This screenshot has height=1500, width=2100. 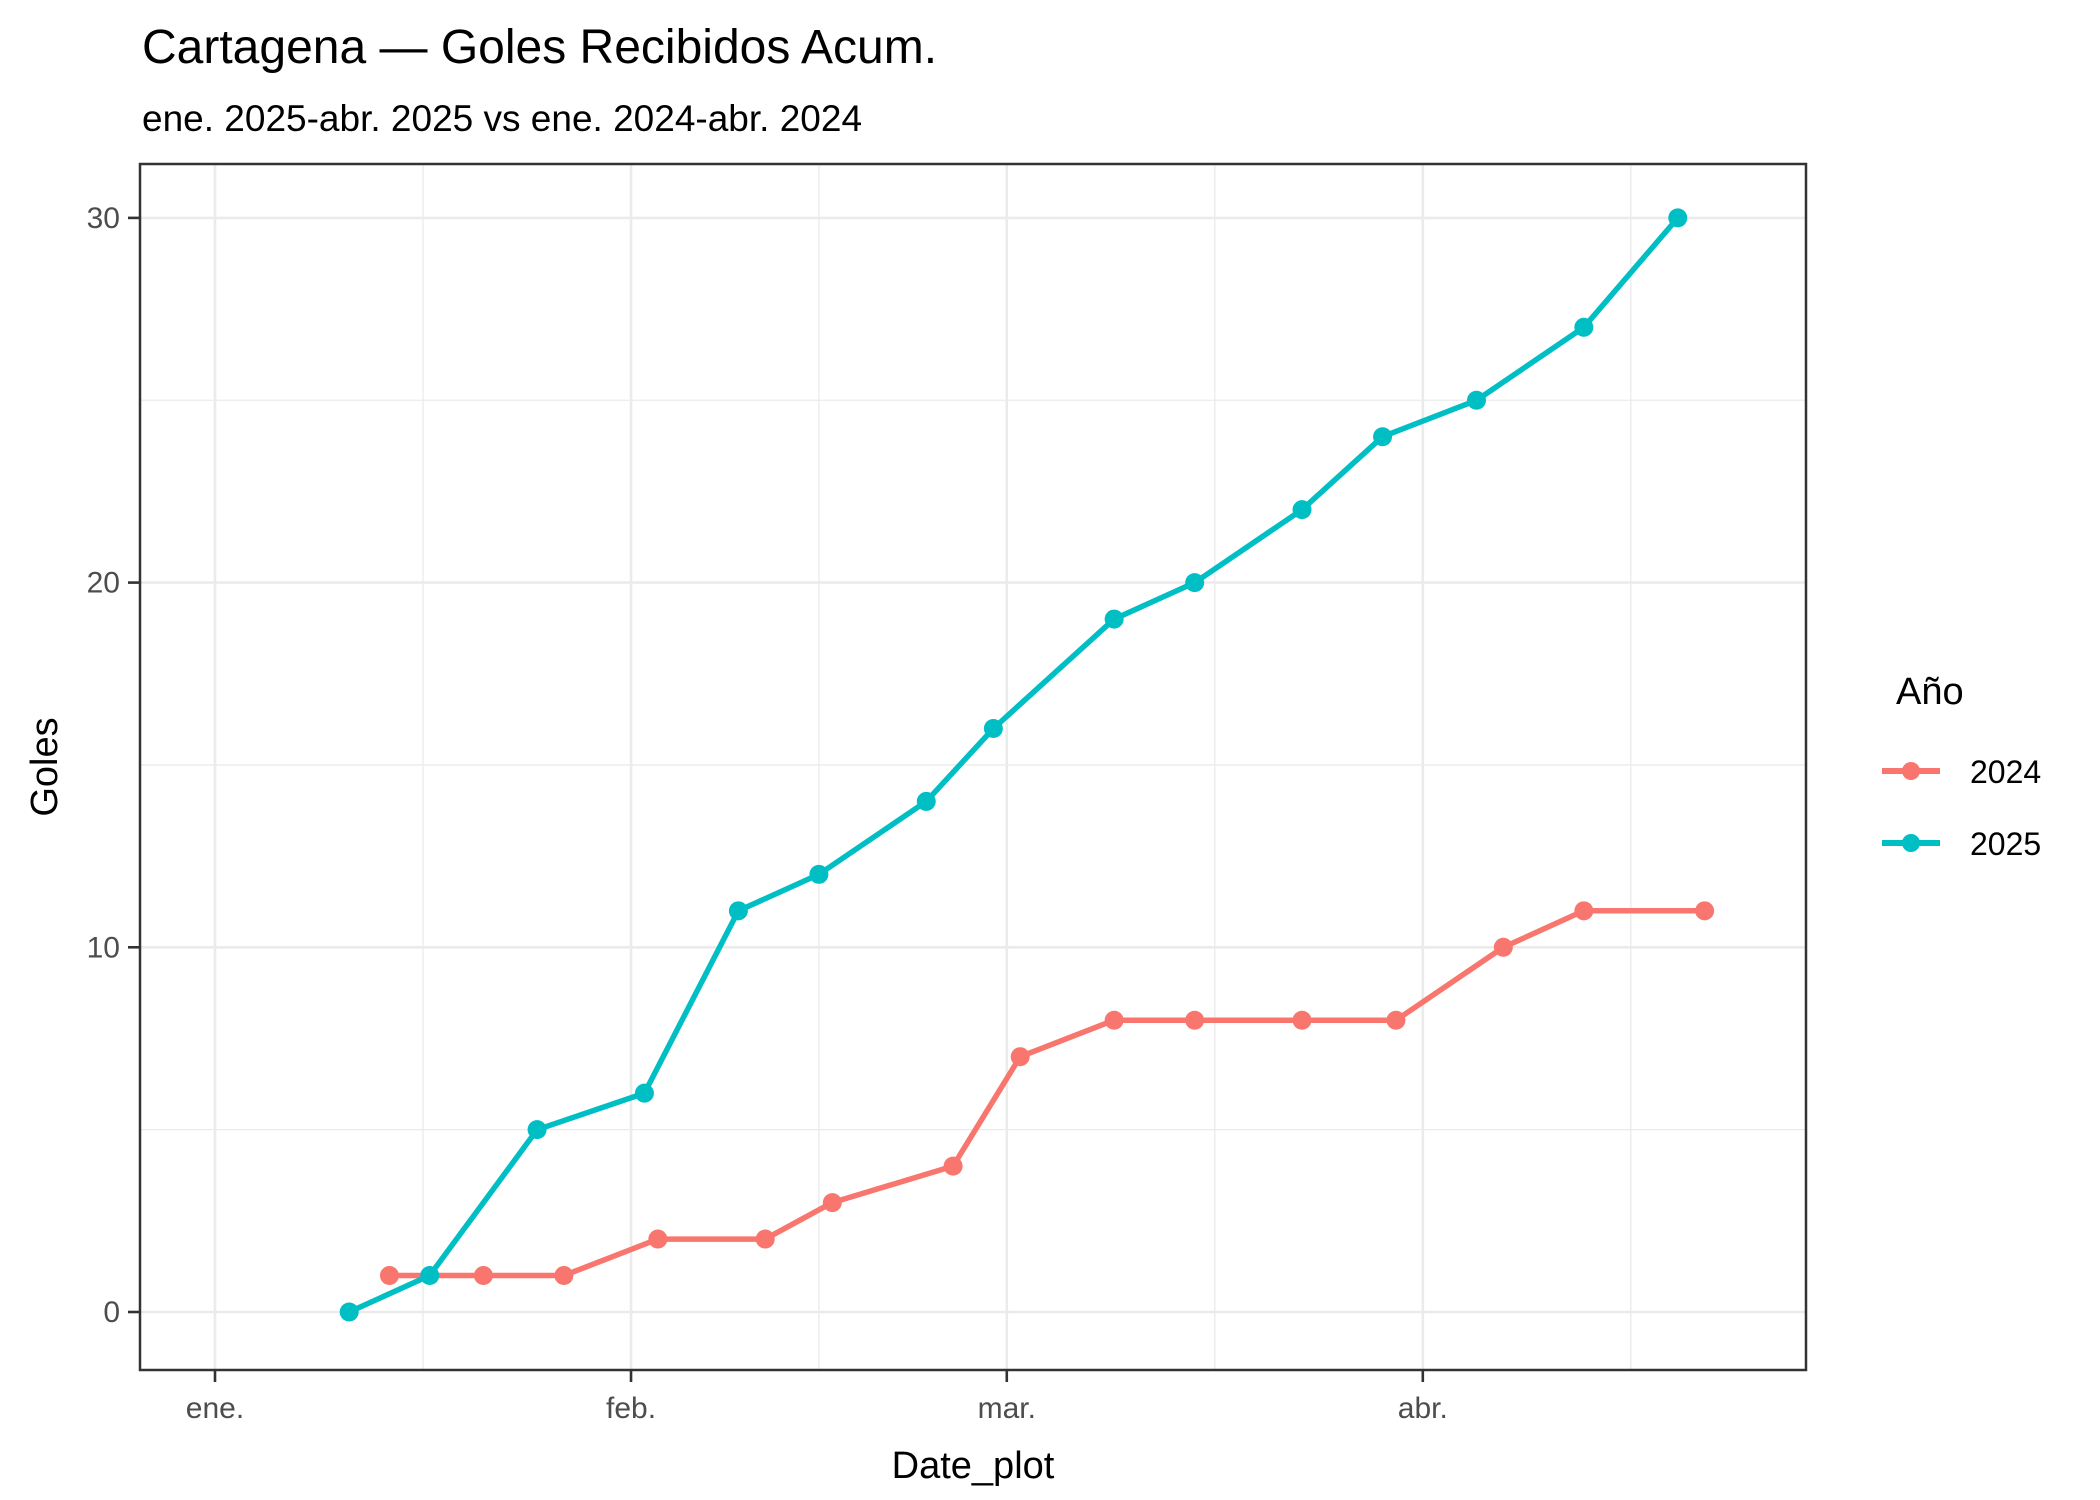 I want to click on legend-label: 2024, so click(x=2005, y=772).